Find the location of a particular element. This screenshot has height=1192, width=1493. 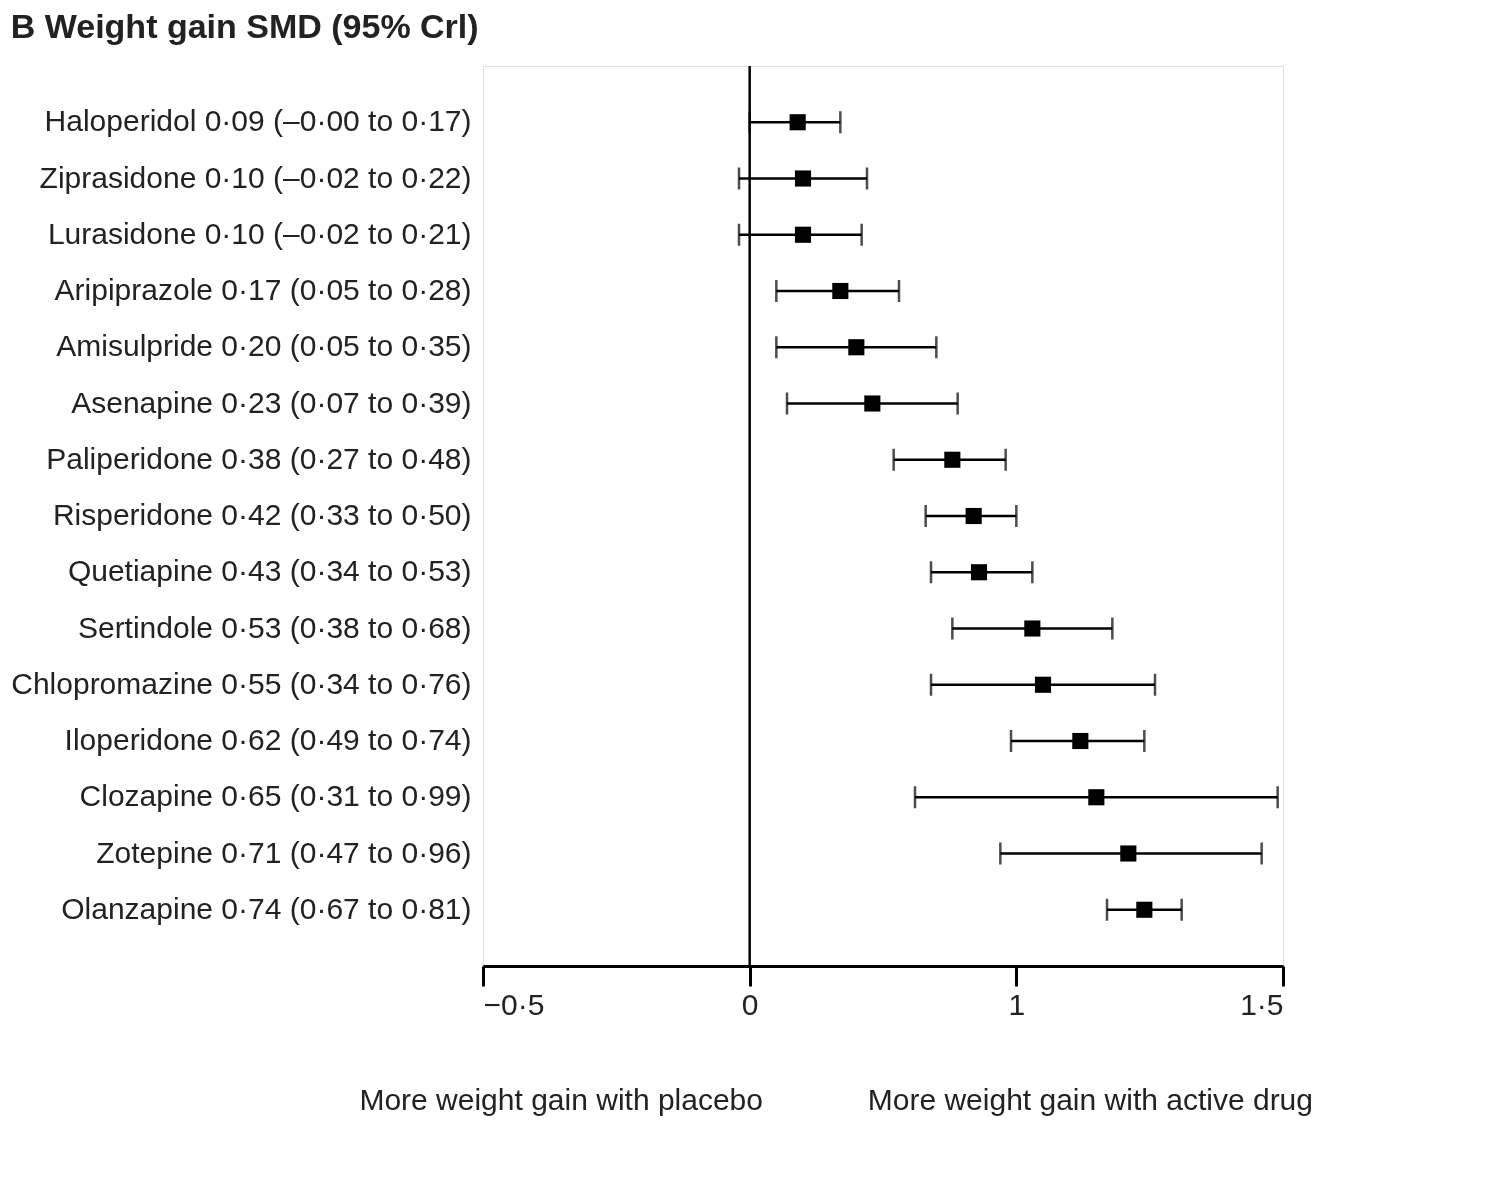

y-tick-label: Zotepine 0·71 (0·47 to 0·96) is located at coordinates (284, 852).